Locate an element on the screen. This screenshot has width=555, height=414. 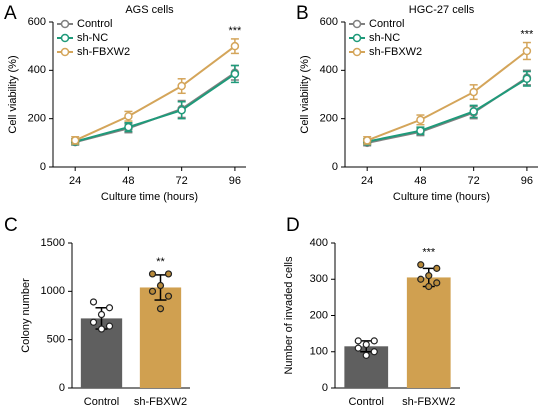
panel-label: A is located at coordinates (10, 13).